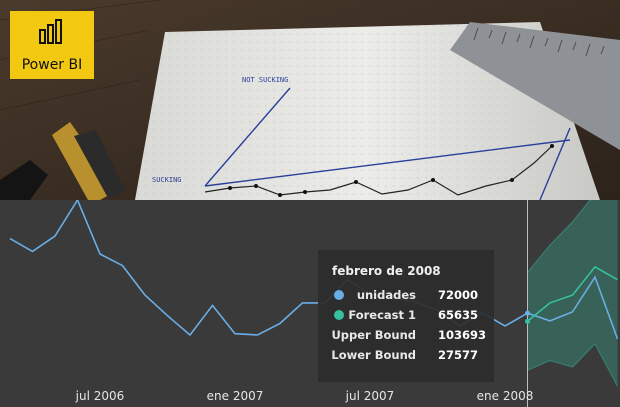 This screenshot has width=620, height=407. Describe the element at coordinates (24, 180) in the screenshot. I see `pen-black` at that location.